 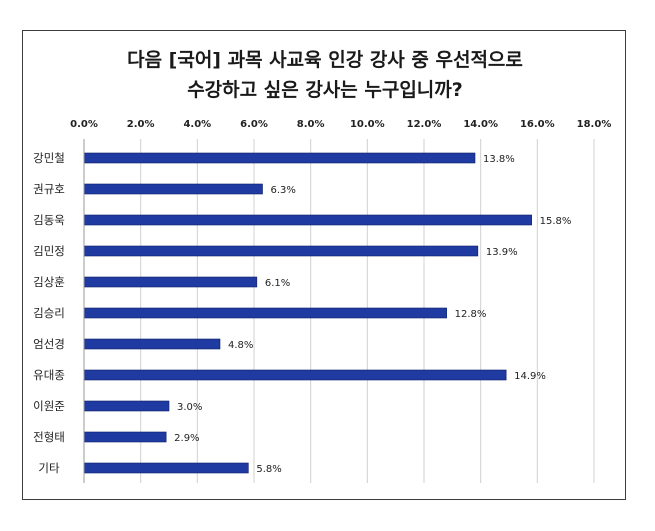 I want to click on data-label: 6.3%, so click(x=283, y=190).